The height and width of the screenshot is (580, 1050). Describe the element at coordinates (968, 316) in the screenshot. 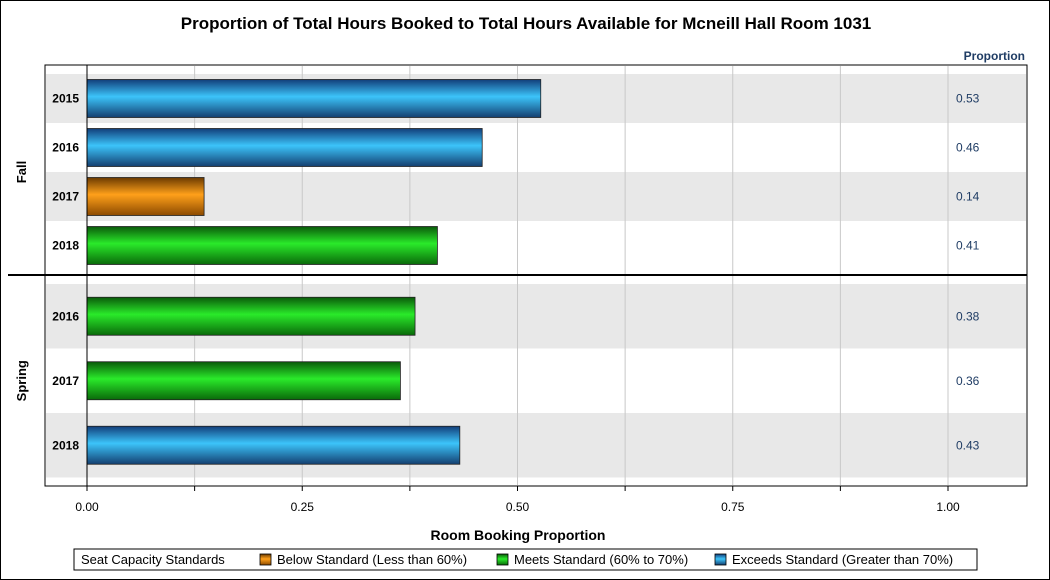

I see `value-label: 0.38` at that location.